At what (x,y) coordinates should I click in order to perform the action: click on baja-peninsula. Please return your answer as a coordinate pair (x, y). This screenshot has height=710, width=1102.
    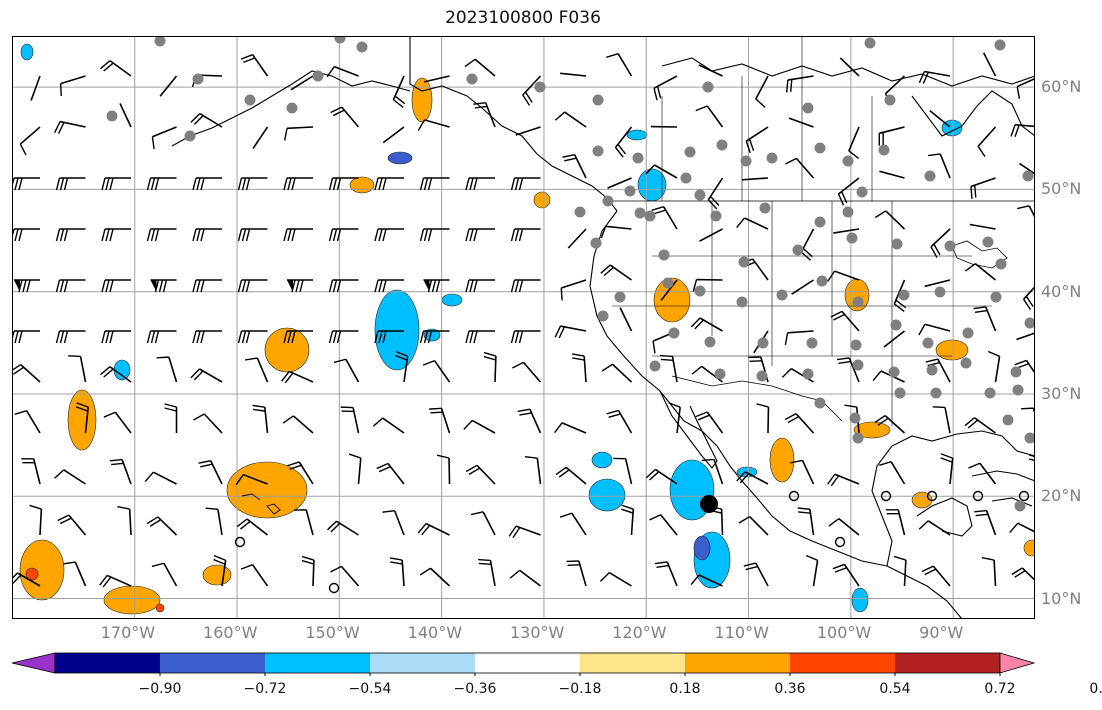
    Looking at the image, I should click on (688, 429).